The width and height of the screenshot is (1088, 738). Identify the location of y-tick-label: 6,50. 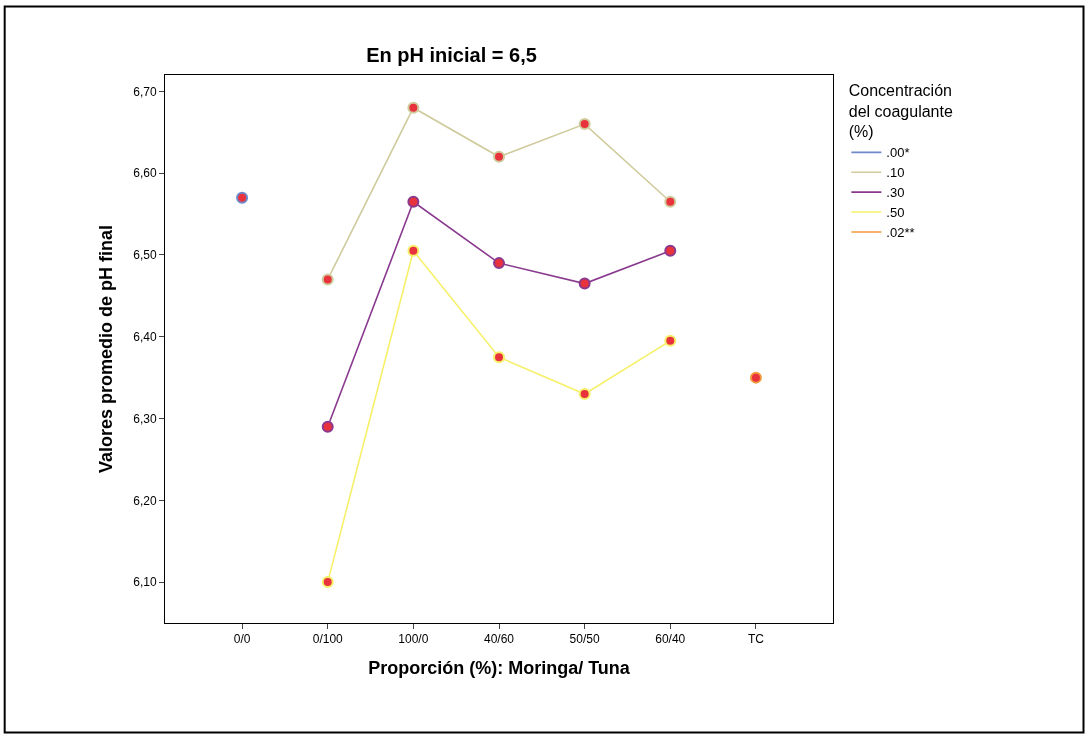
(145, 255).